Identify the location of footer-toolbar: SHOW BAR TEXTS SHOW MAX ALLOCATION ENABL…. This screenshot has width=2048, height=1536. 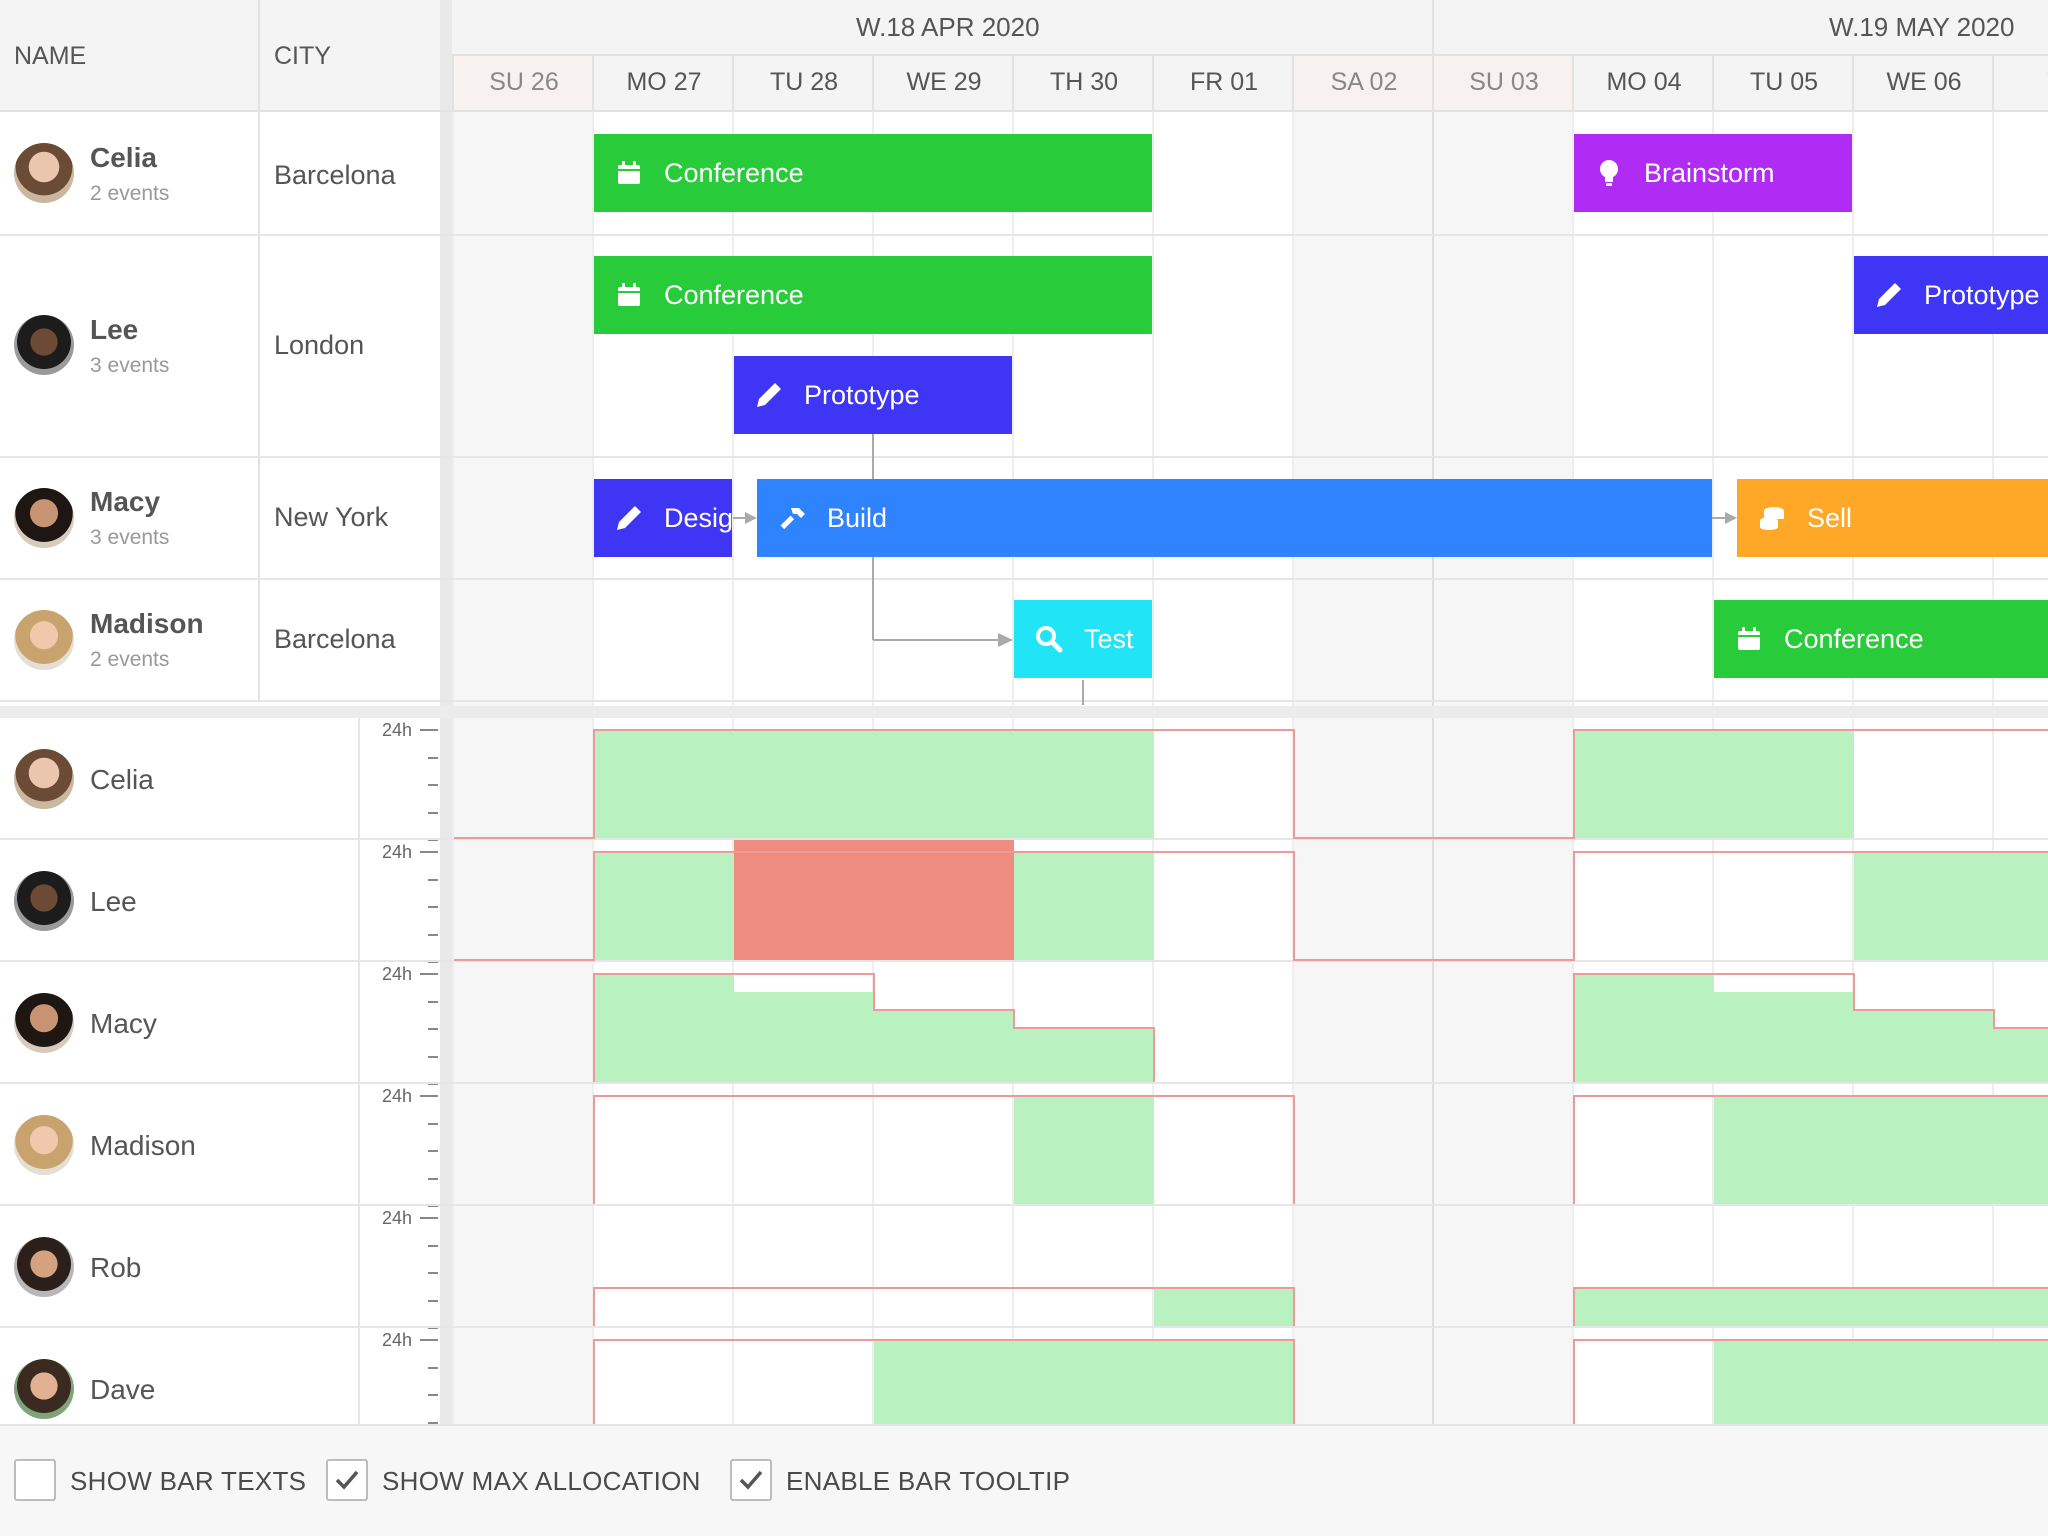
(1024, 1480).